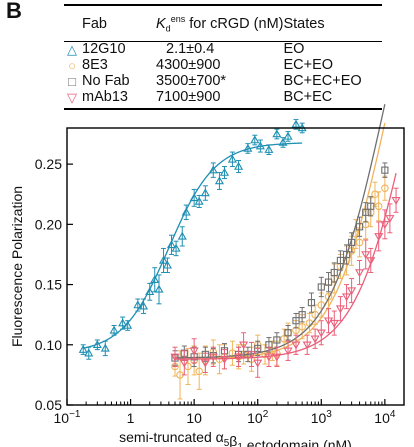 The image size is (414, 447). Describe the element at coordinates (106, 81) in the screenshot. I see `legend-fab-name: No Fab` at that location.